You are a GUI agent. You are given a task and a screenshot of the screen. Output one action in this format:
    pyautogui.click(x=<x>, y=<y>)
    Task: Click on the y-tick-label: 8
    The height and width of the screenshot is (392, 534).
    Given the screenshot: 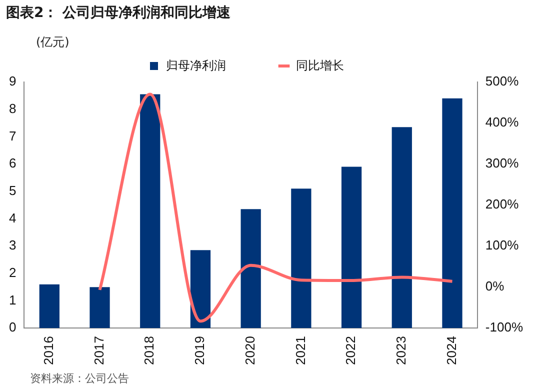 What is the action you would take?
    pyautogui.click(x=12, y=108)
    